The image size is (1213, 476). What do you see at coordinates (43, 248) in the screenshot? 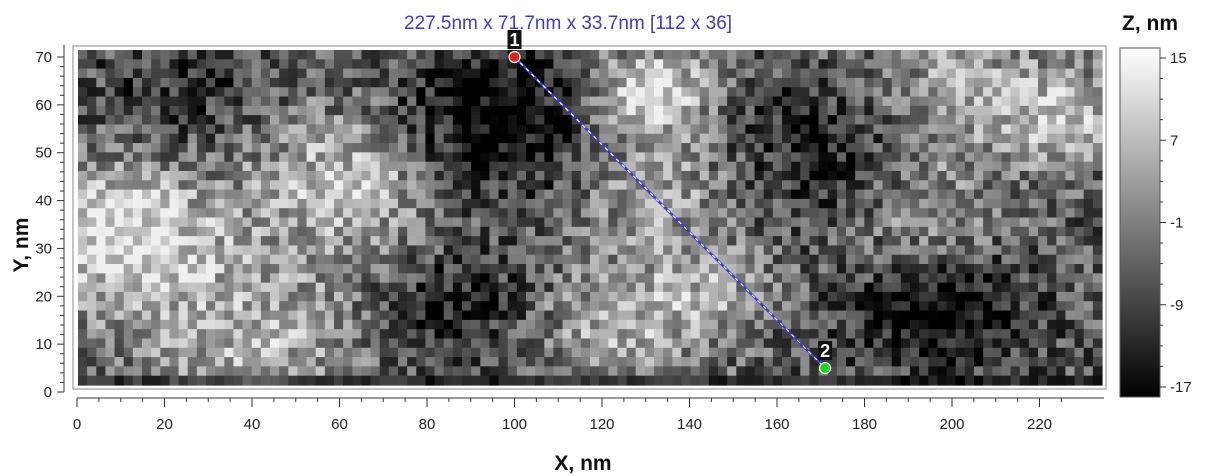
I see `y-tick-label: 30` at bounding box center [43, 248].